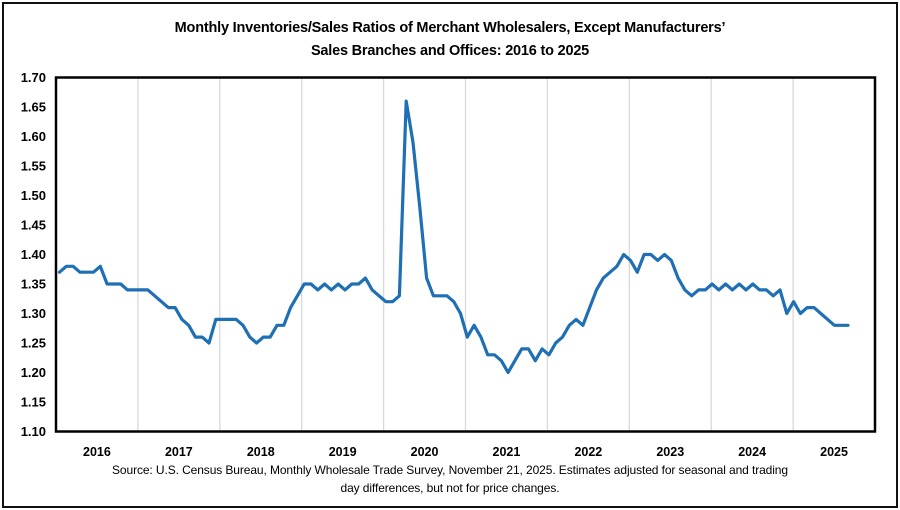 This screenshot has height=510, width=900. Describe the element at coordinates (33, 254) in the screenshot. I see `y-axis-tick-label: 1.40` at that location.